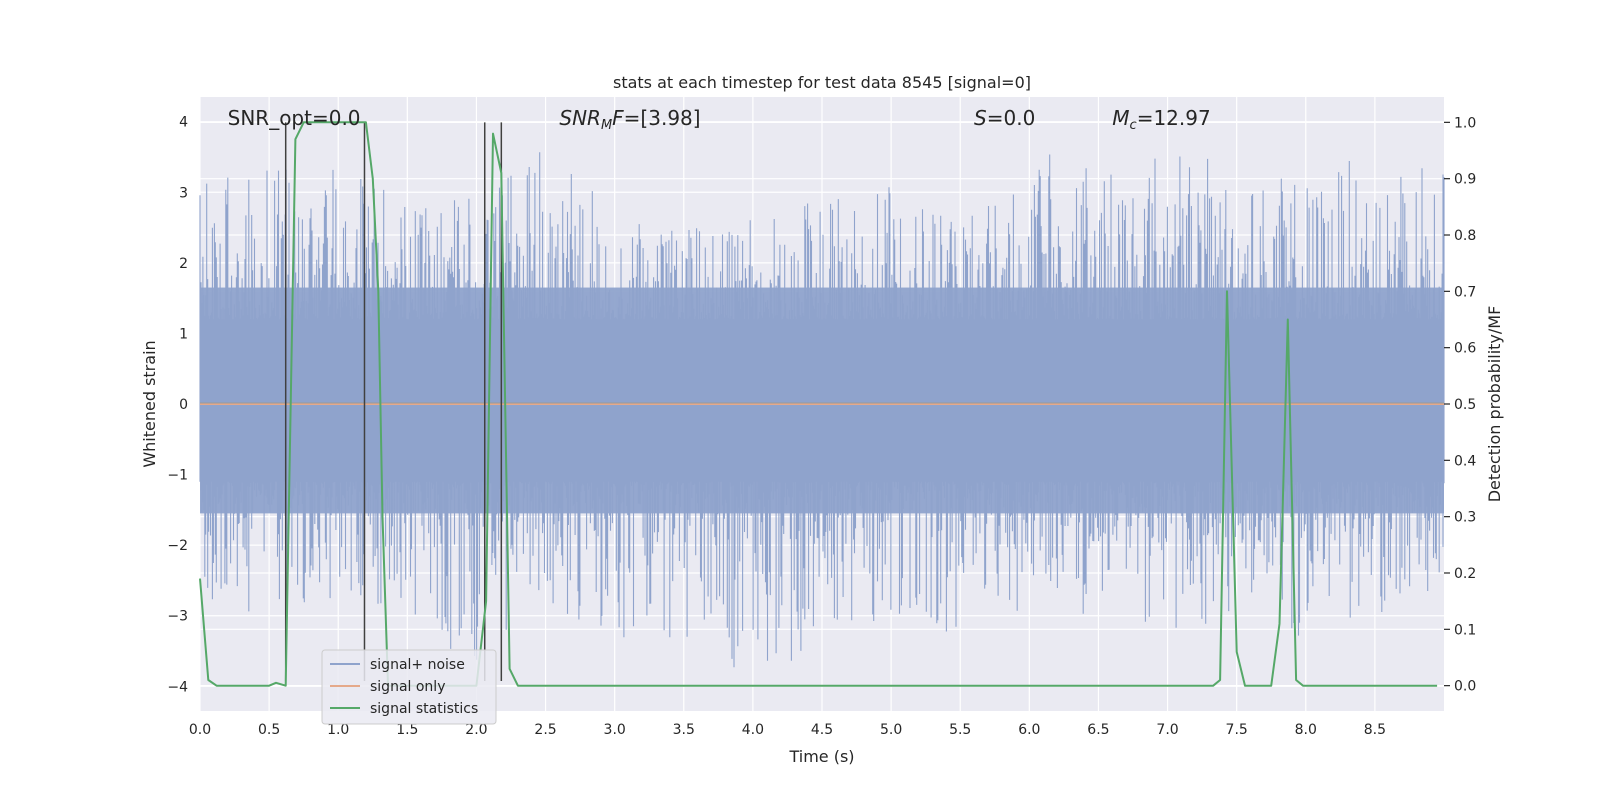 The height and width of the screenshot is (800, 1600). What do you see at coordinates (629, 119) in the screenshot?
I see `annotation-snr-mf: SNRMF=[3.98]` at bounding box center [629, 119].